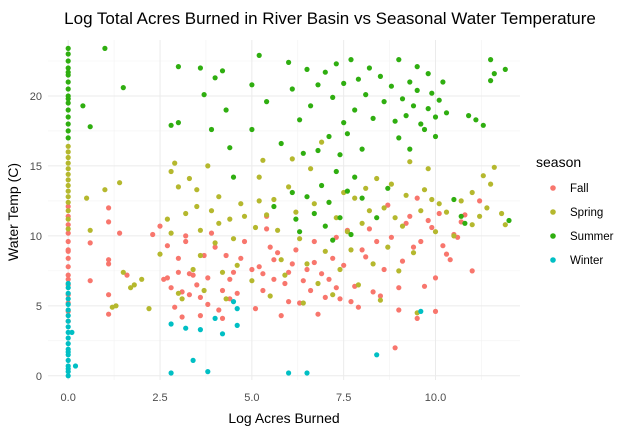  What do you see at coordinates (592, 237) in the screenshot?
I see `legend-label-summer: Summer` at bounding box center [592, 237].